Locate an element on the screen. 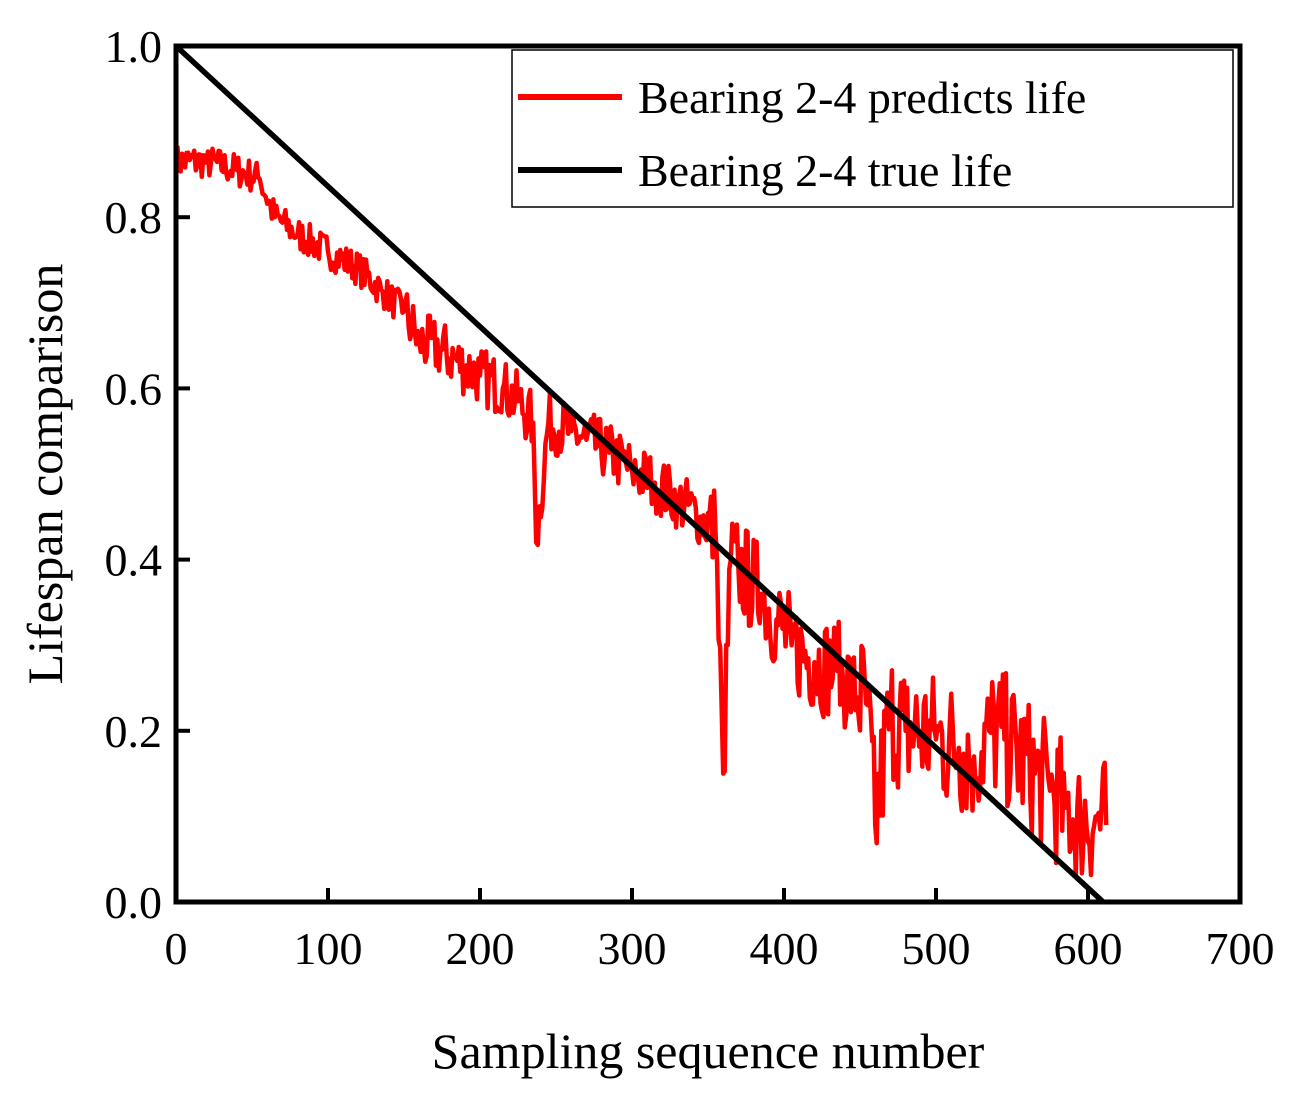 This screenshot has width=1297, height=1106. y-tick-label: 0.6 is located at coordinates (134, 388).